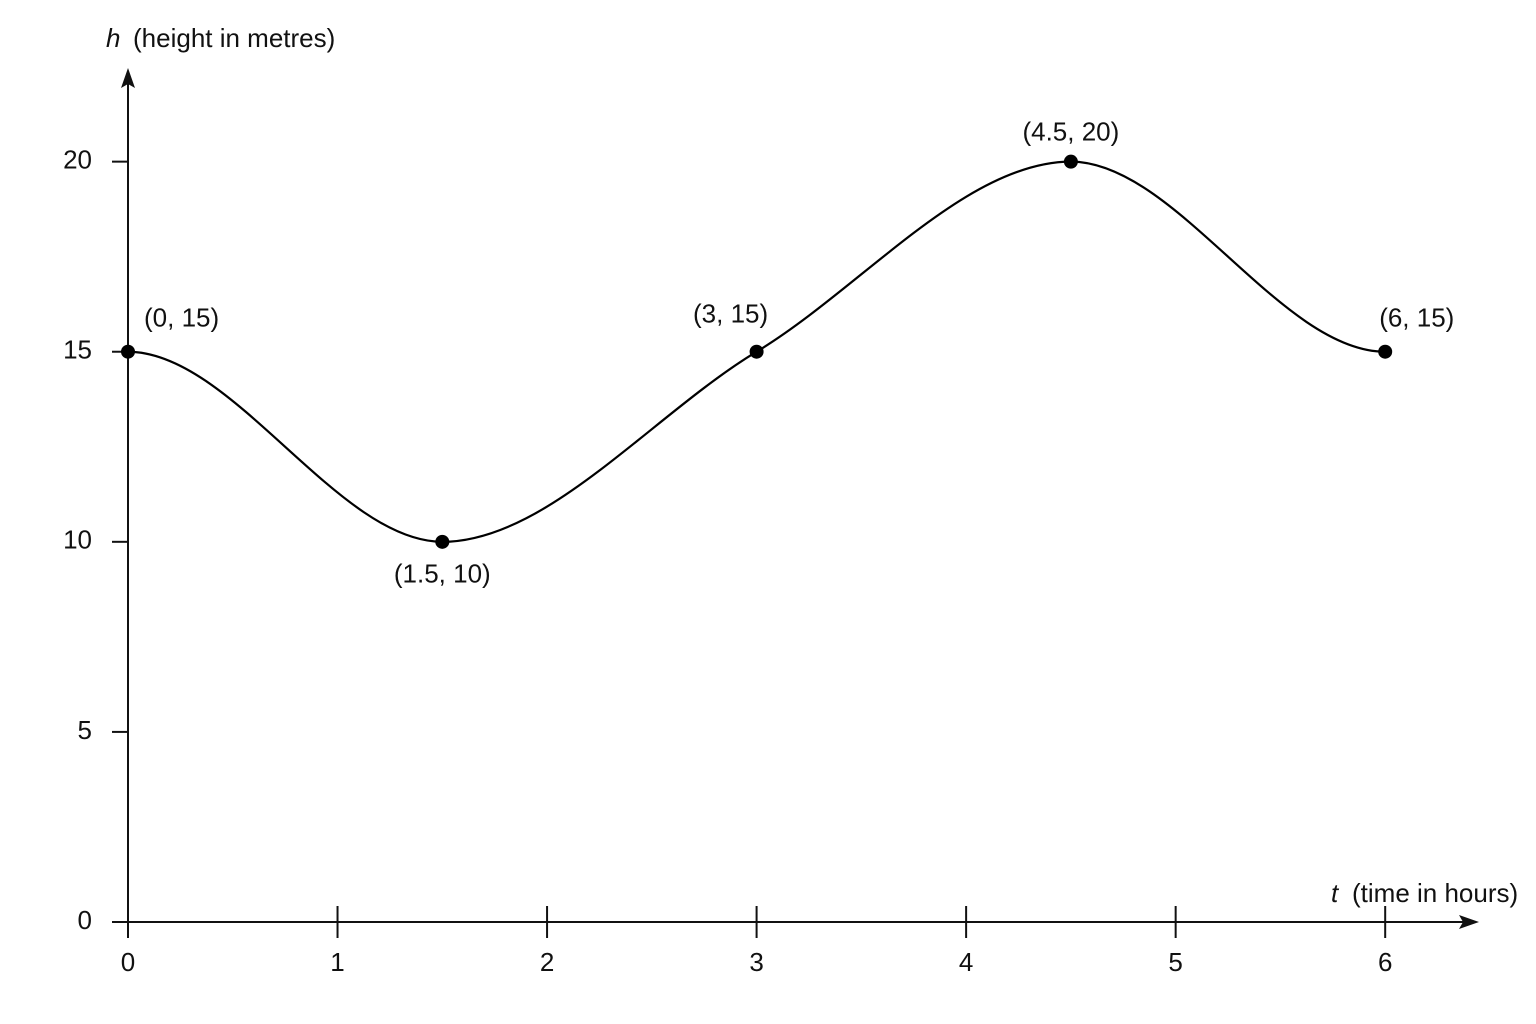 The width and height of the screenshot is (1536, 1024). Describe the element at coordinates (337, 962) in the screenshot. I see `x-tick-label: 1` at that location.